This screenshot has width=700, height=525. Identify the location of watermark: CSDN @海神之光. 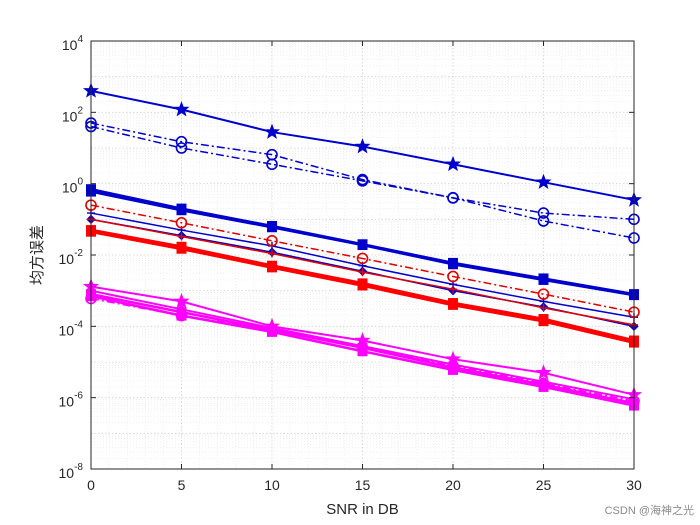
(649, 510).